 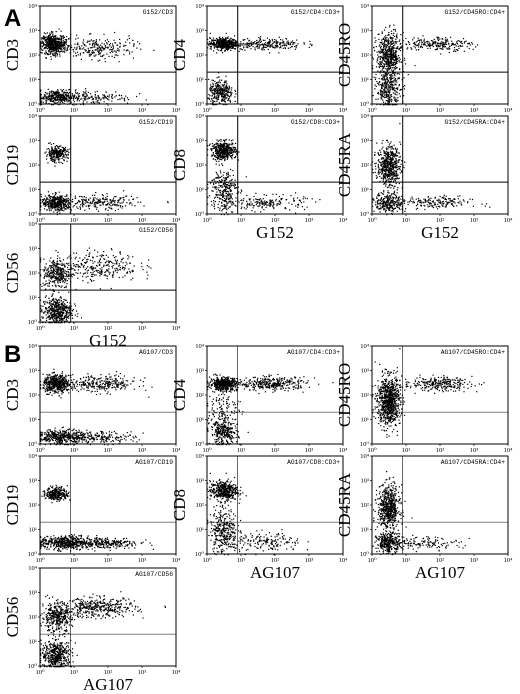 I want to click on y-tick-label: 10⁰, so click(x=33, y=214).